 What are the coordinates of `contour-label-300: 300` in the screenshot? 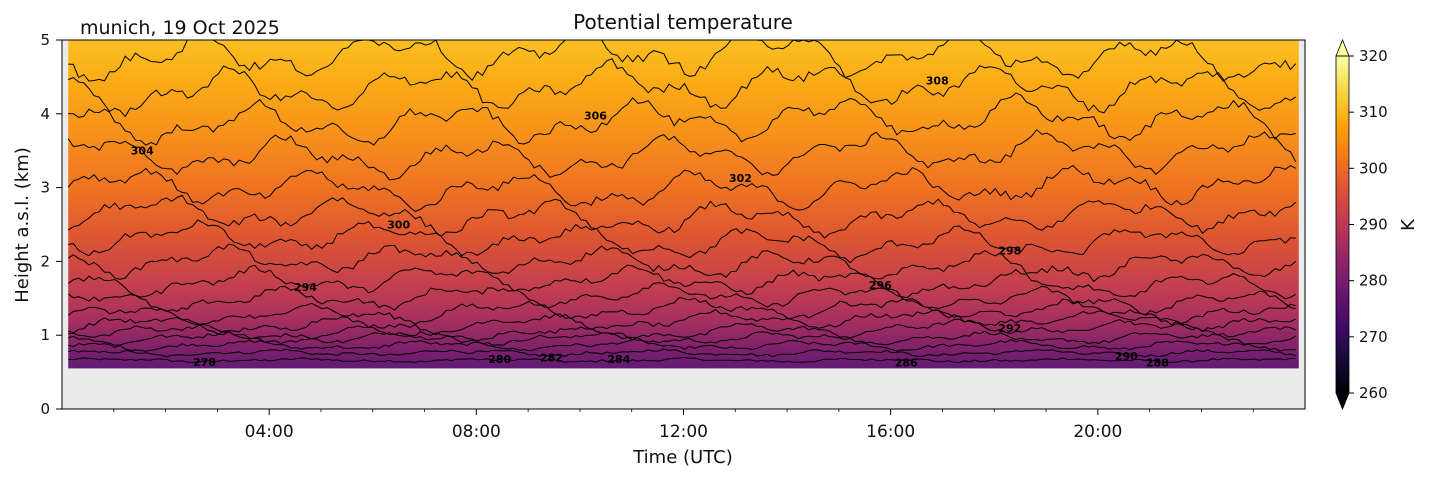 It's located at (398, 225).